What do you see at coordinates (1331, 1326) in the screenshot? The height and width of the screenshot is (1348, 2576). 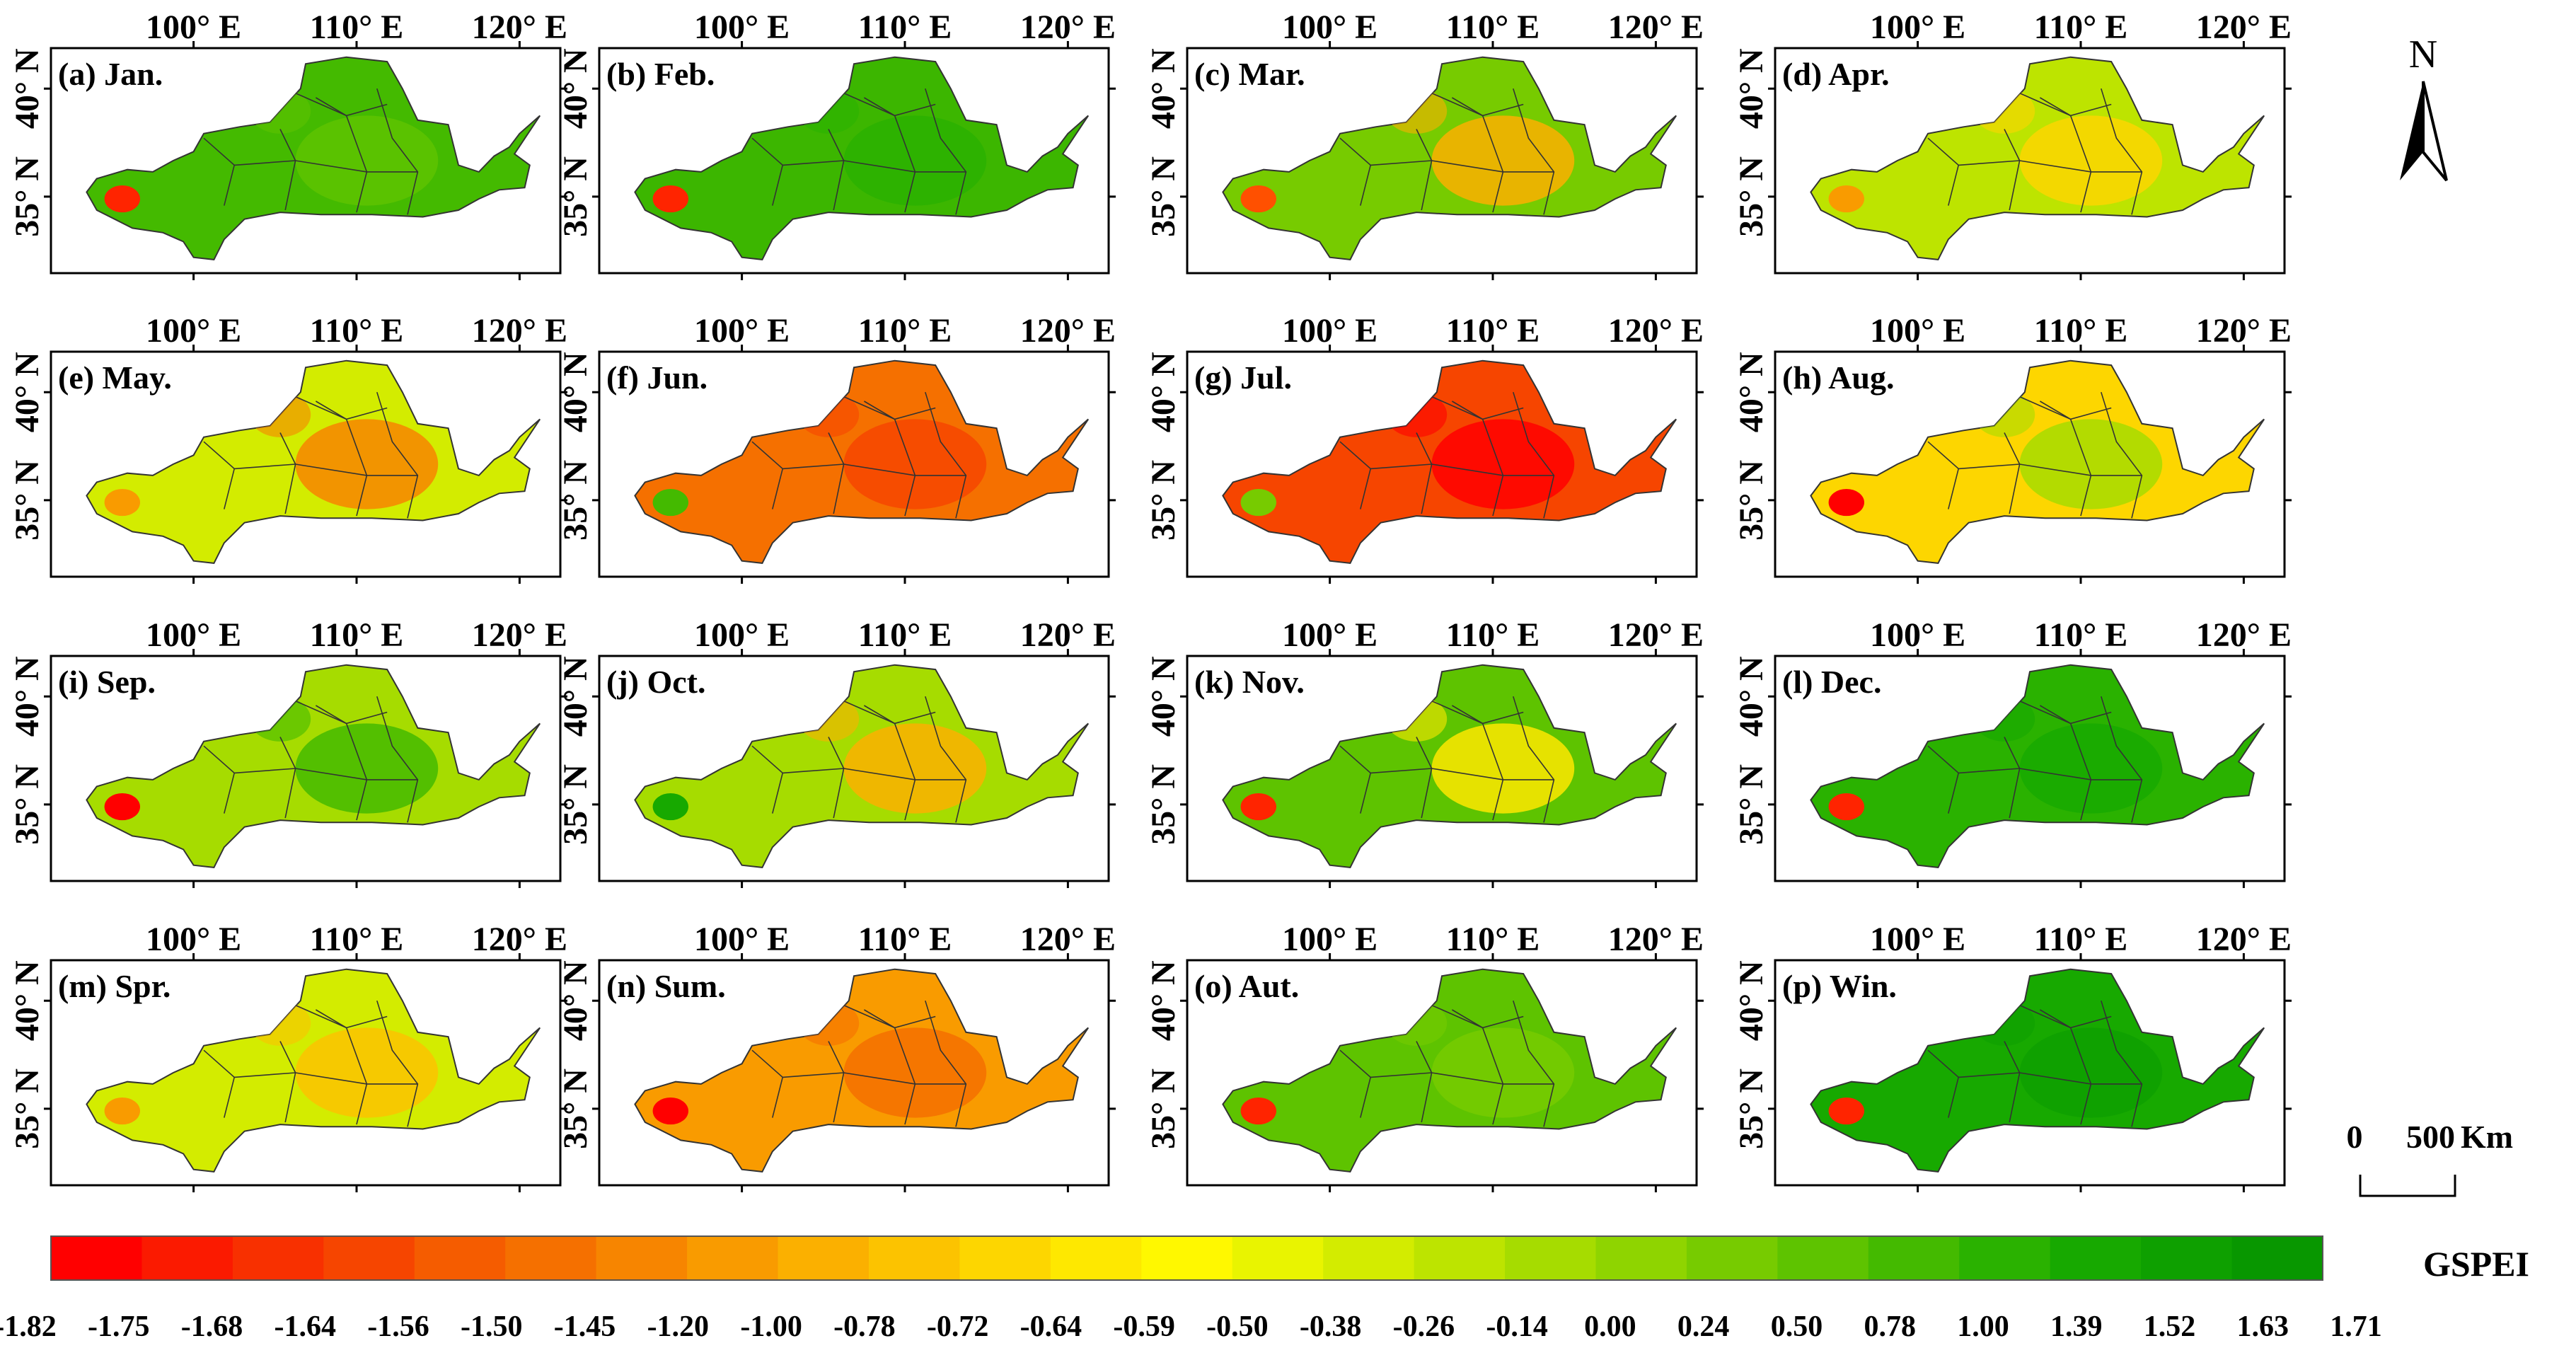 I see `colorbar-tick-label: -0.38` at bounding box center [1331, 1326].